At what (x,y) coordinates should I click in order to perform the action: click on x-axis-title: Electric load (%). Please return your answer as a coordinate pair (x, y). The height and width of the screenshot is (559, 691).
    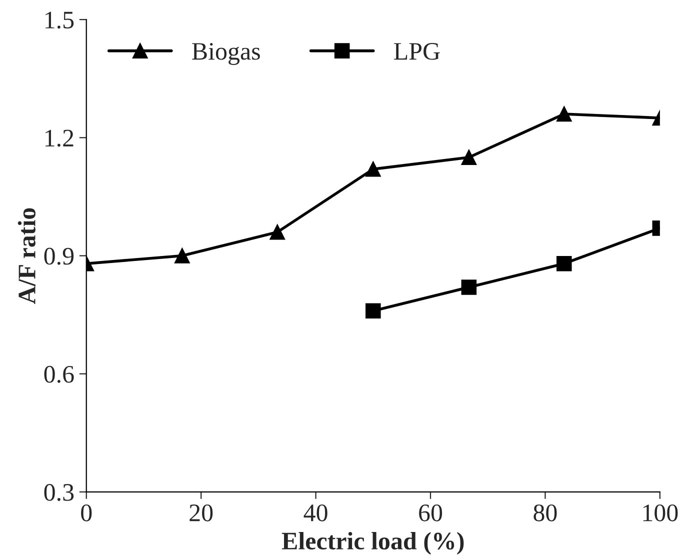
    Looking at the image, I should click on (373, 543).